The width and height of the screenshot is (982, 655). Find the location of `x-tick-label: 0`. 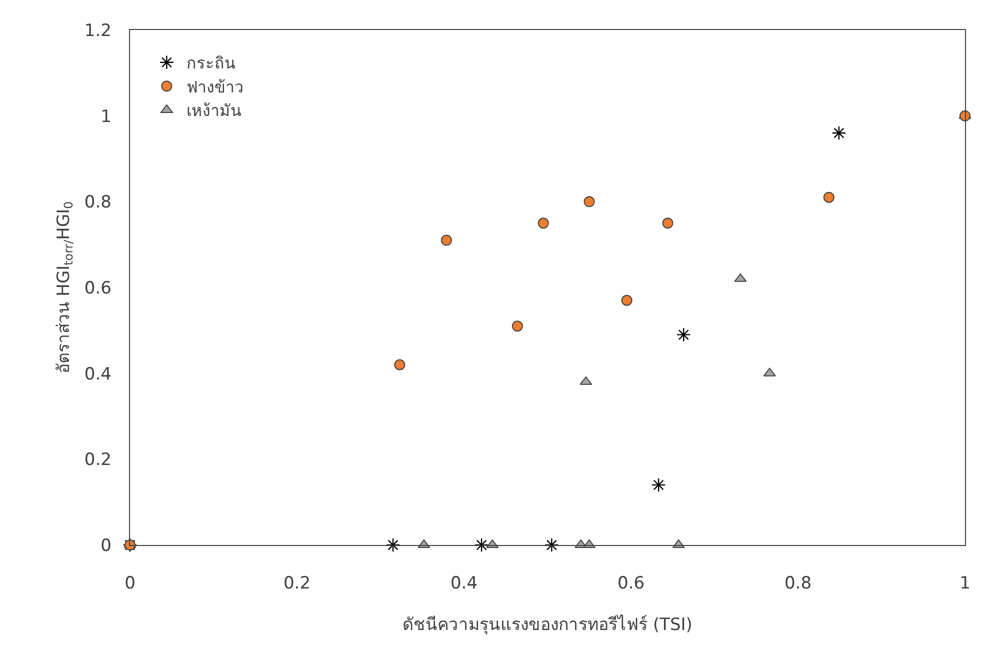

x-tick-label: 0 is located at coordinates (130, 584).